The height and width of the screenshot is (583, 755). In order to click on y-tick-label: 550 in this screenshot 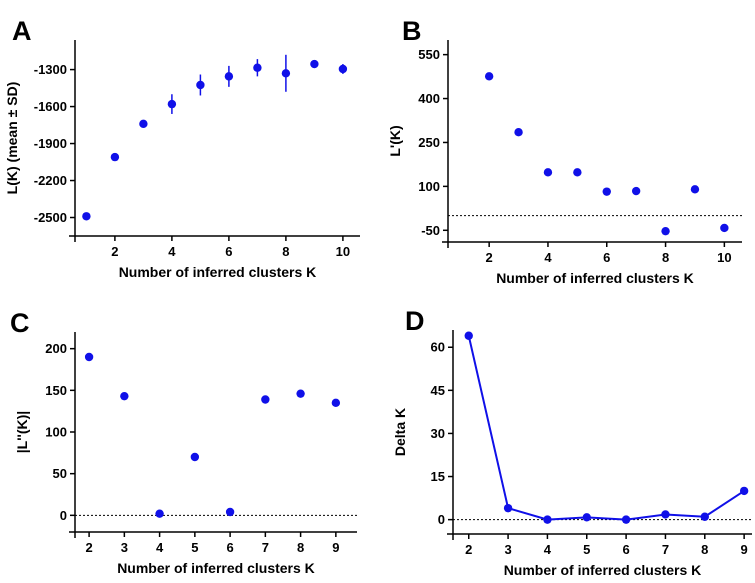, I will do `click(429, 54)`.